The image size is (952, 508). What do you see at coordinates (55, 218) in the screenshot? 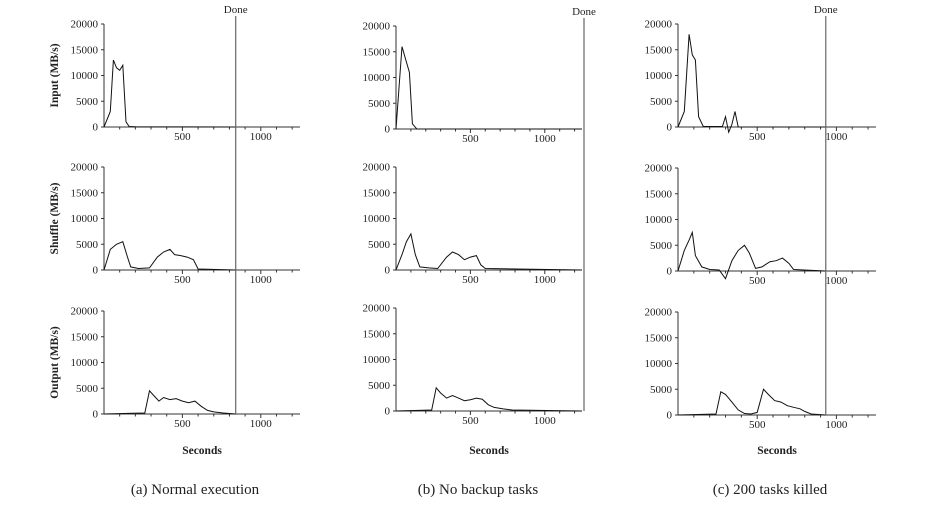
I see `y-axis-label: Shuffle (MB/s)` at bounding box center [55, 218].